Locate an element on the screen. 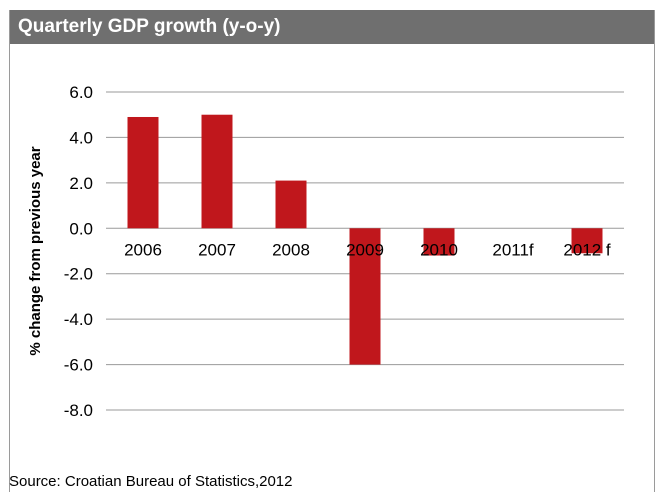  y-tick-label: 6.0 is located at coordinates (81, 92).